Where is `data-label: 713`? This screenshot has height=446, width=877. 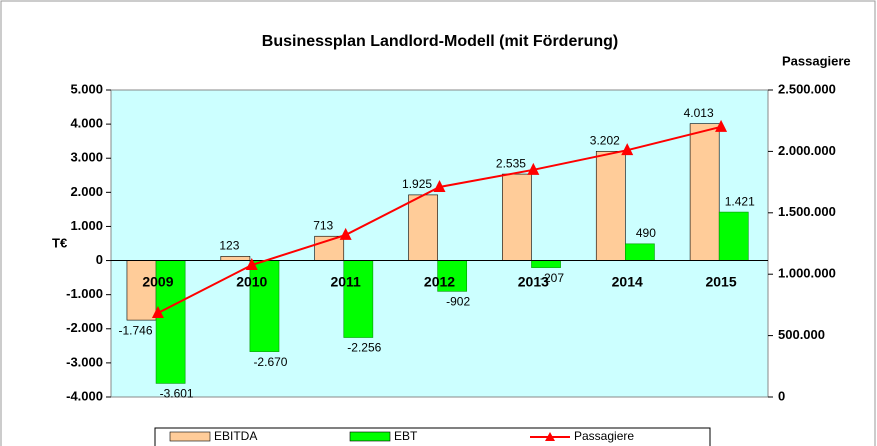
data-label: 713 is located at coordinates (323, 225).